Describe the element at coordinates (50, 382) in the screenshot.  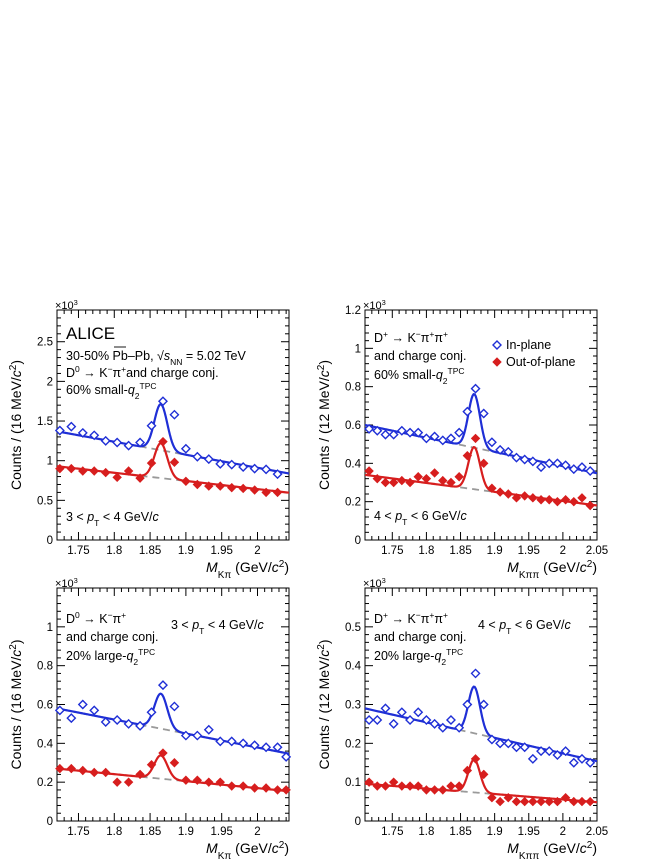
I see `y-tick-label: 2` at that location.